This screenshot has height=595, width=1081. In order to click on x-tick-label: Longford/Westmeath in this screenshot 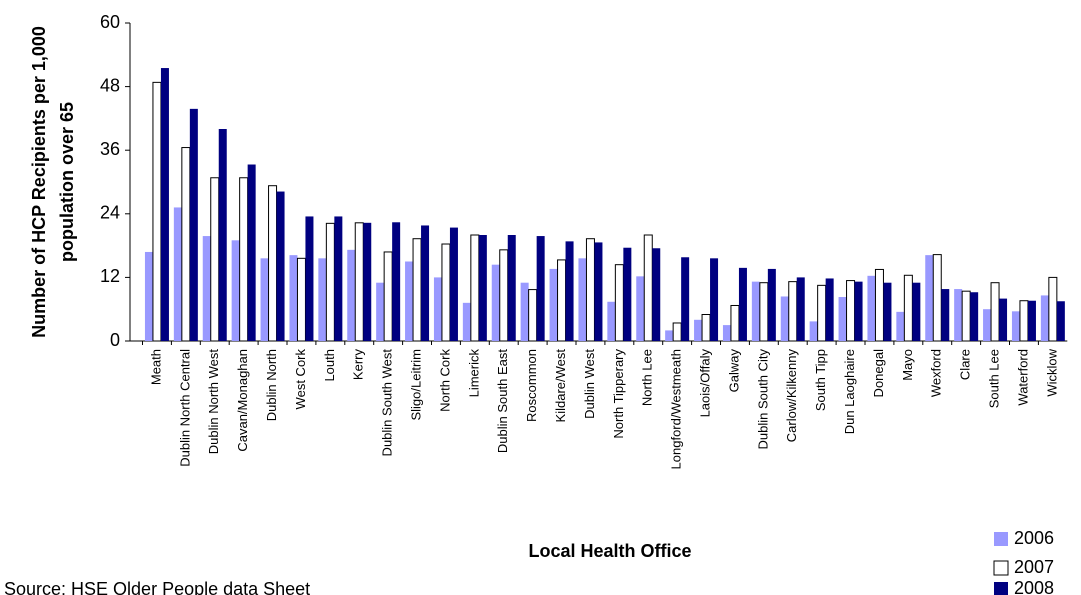, I will do `click(676, 409)`.